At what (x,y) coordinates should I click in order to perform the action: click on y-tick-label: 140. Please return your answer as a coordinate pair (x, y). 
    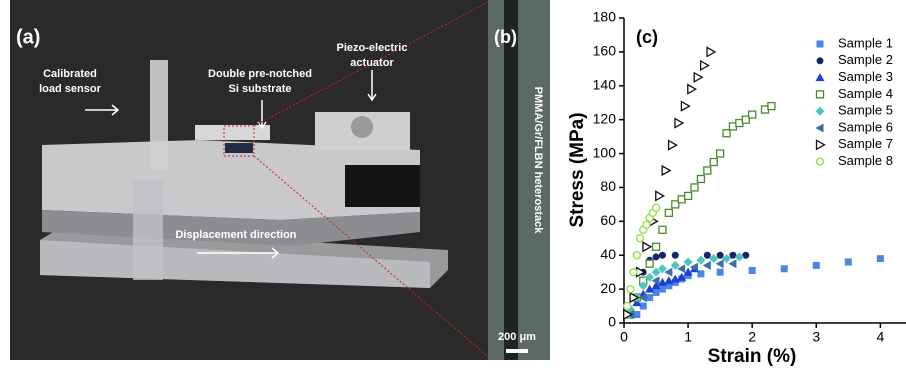
    Looking at the image, I should click on (605, 84).